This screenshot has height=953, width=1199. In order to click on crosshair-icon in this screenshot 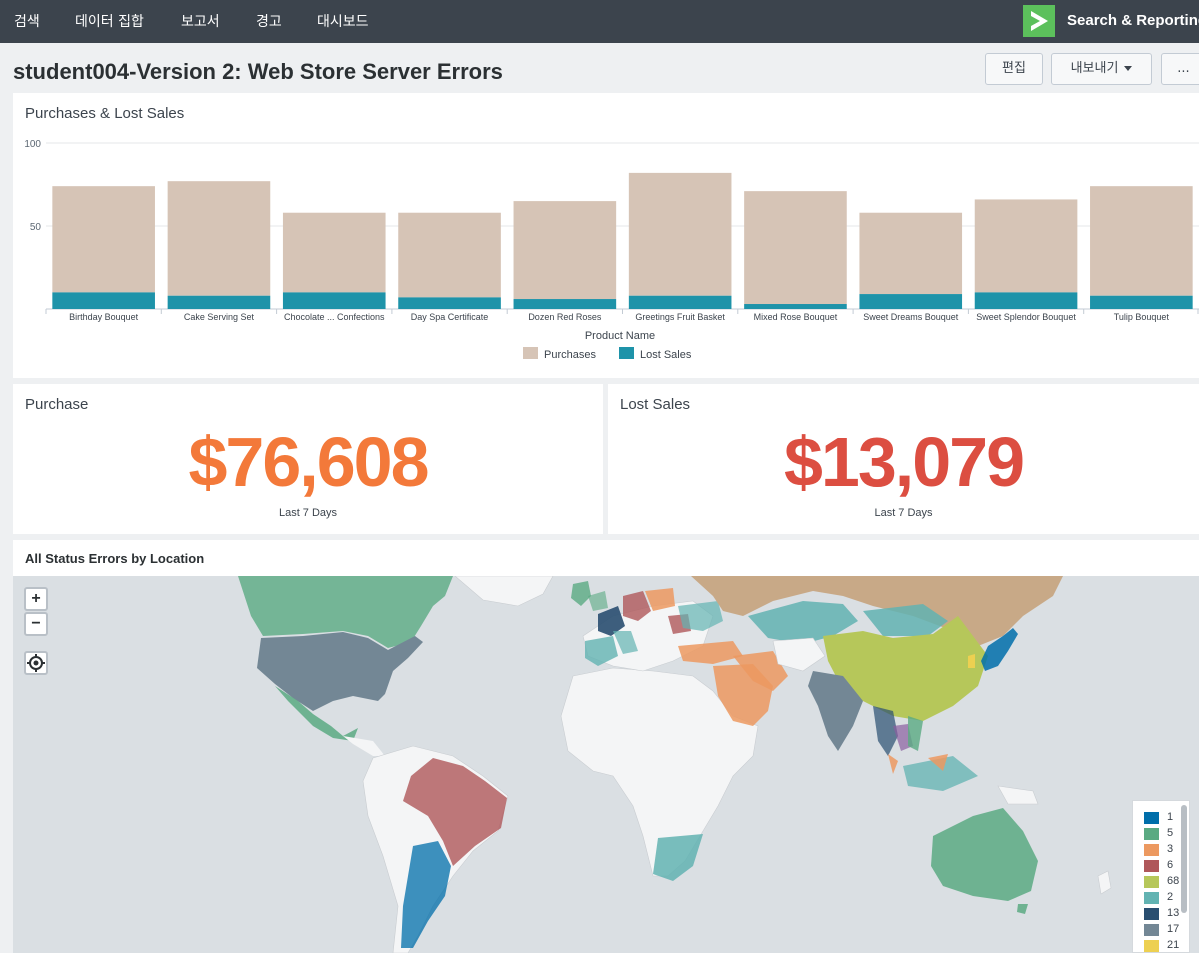, I will do `click(36, 663)`.